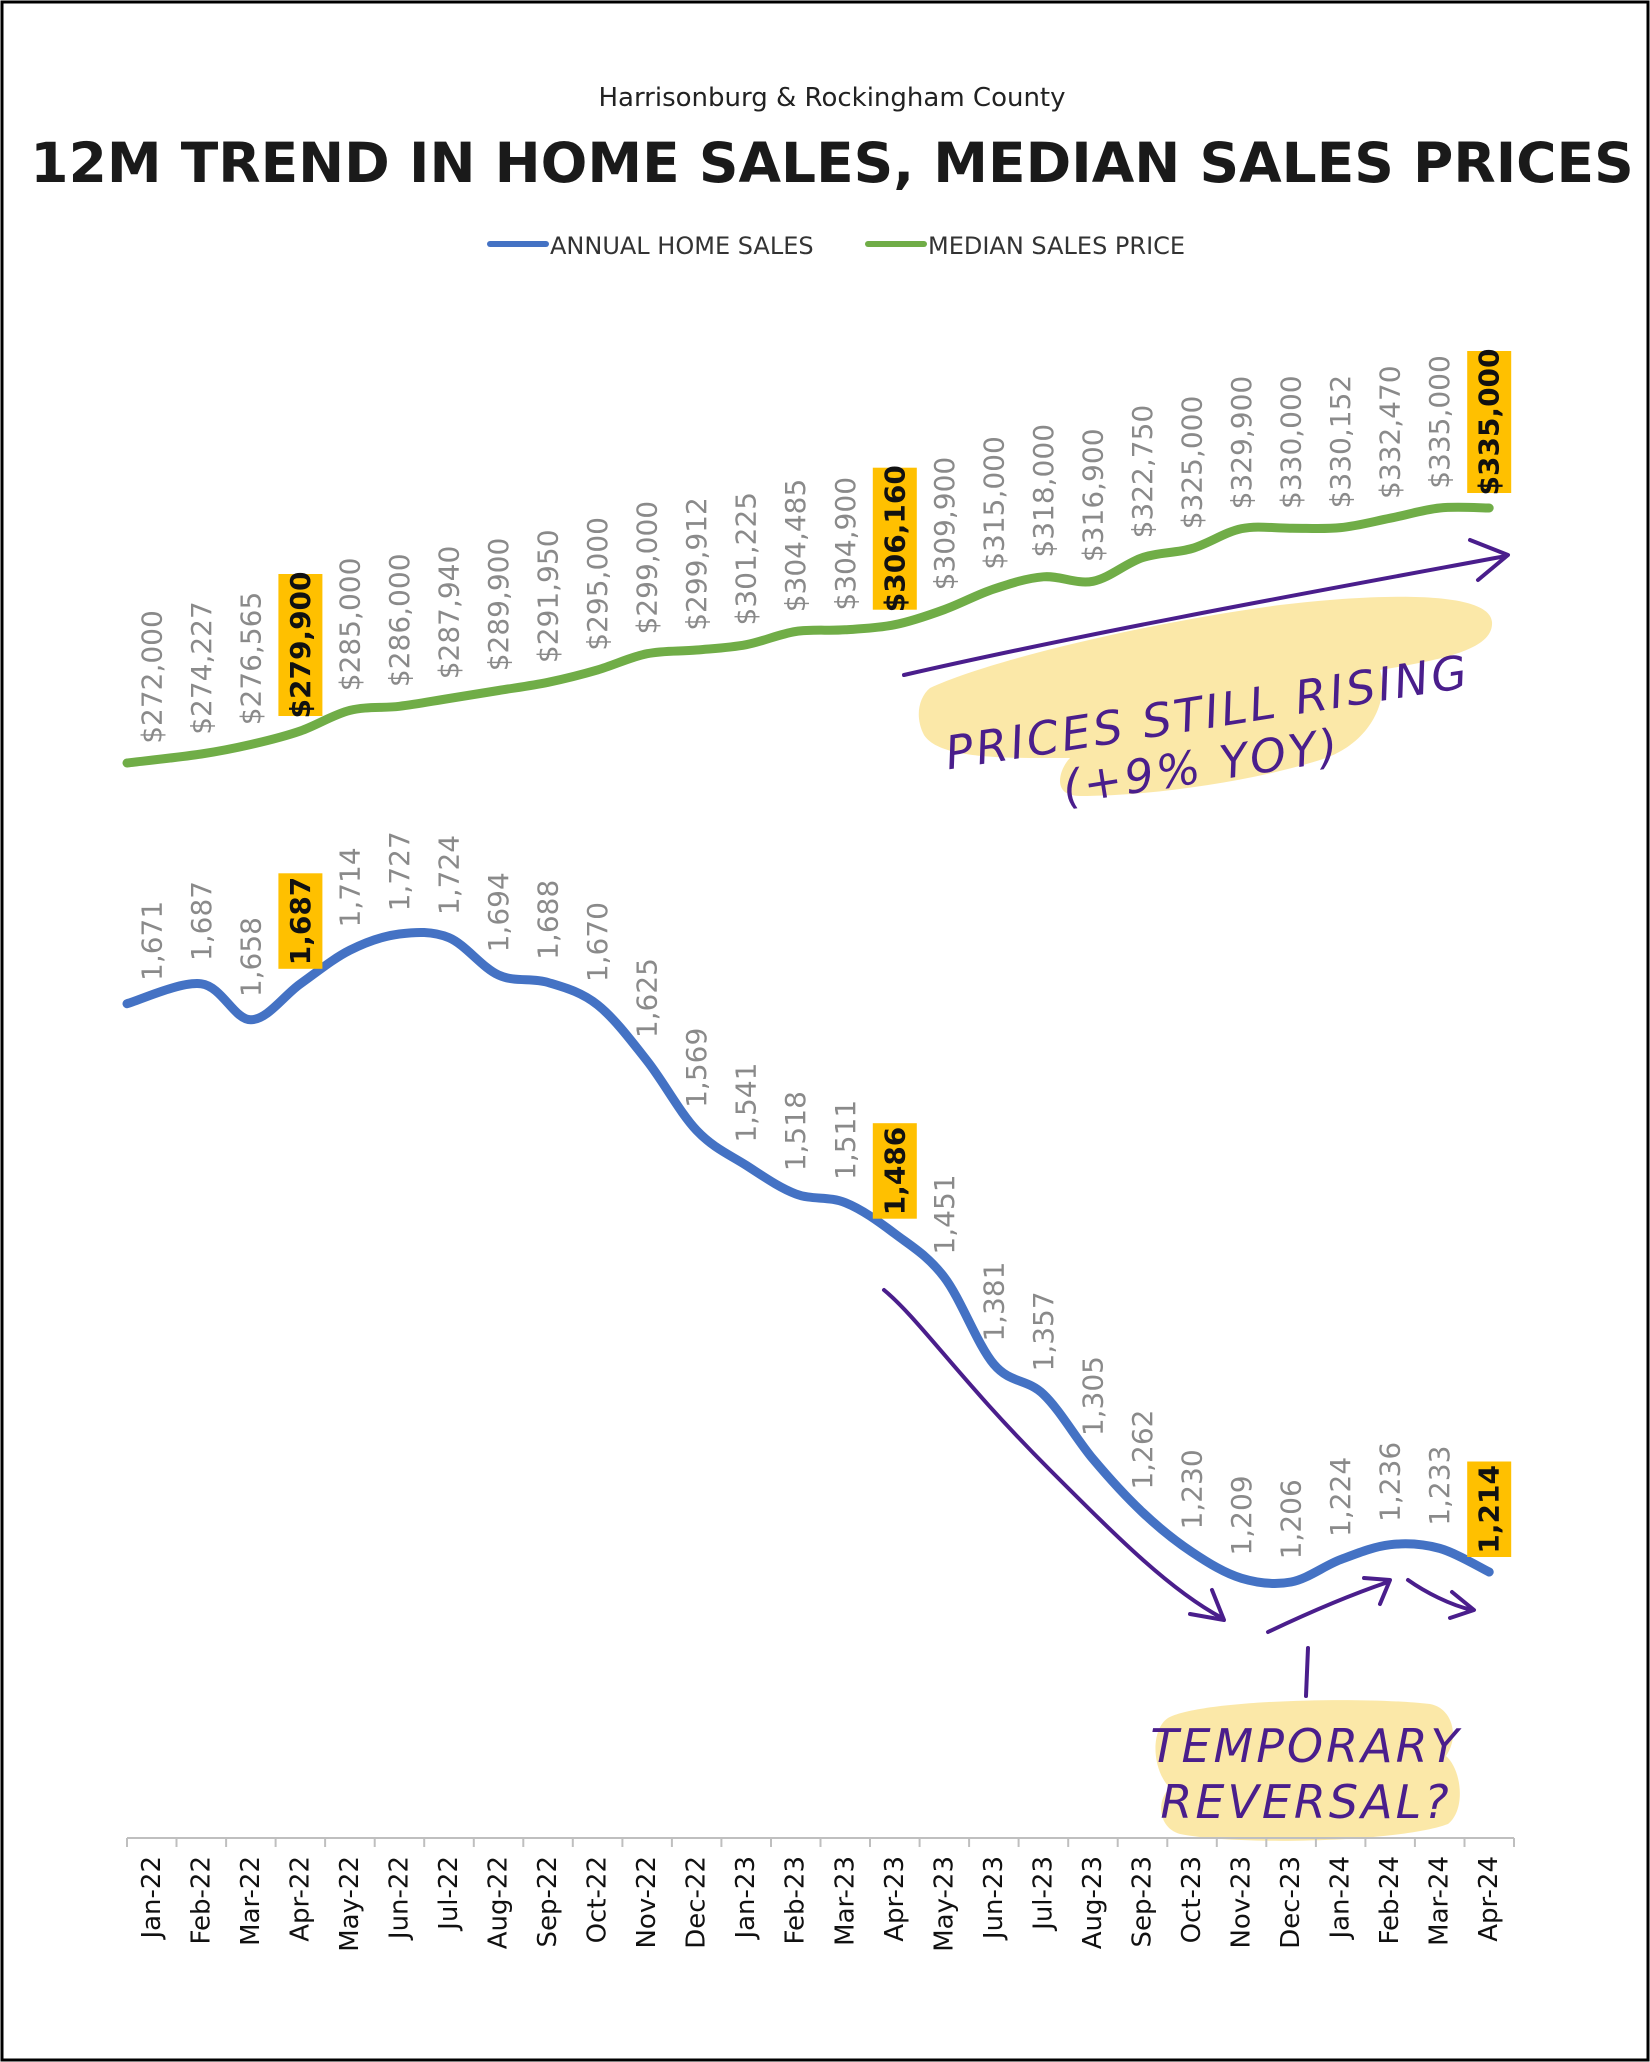 The image size is (1650, 2062). Describe the element at coordinates (647, 998) in the screenshot. I see `sales-data-label: 1,625` at that location.